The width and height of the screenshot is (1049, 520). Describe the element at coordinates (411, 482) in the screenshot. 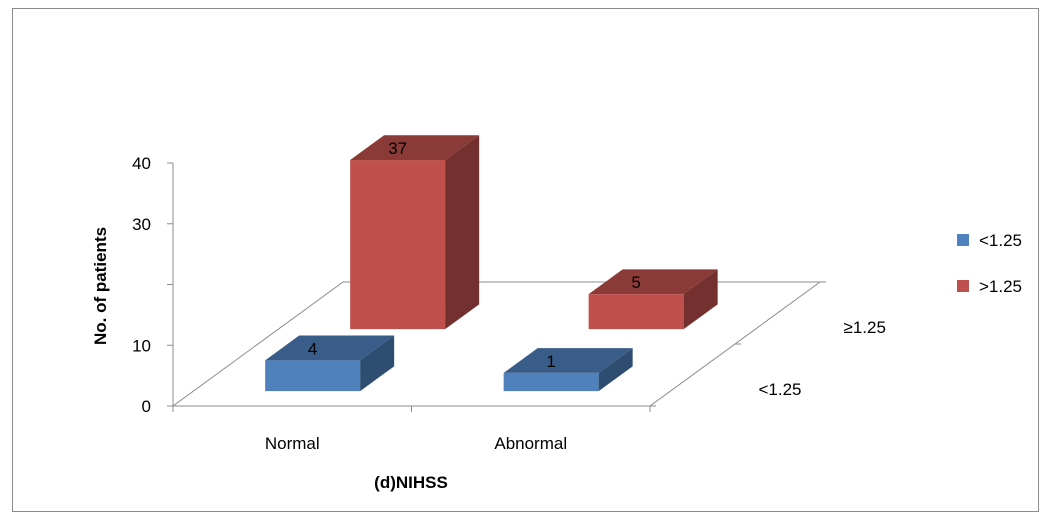

I see `x-axis-title: (d)NIHSS` at that location.